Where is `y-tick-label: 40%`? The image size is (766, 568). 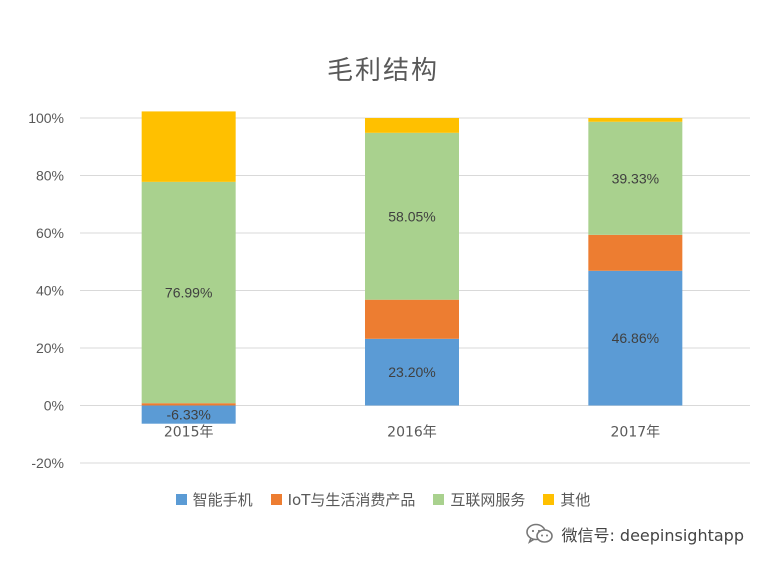 y-tick-label: 40% is located at coordinates (50, 291).